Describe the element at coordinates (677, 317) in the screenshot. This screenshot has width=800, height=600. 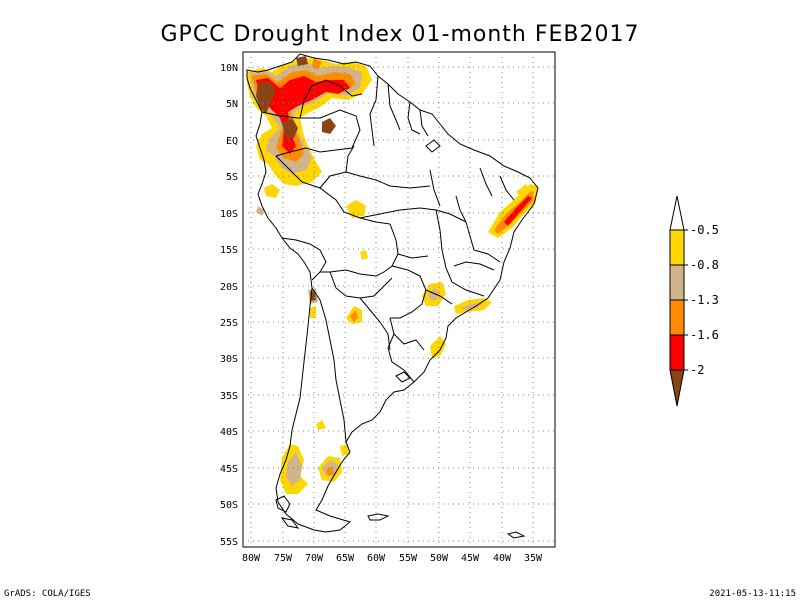
I see `colorbar-swatch-severe` at that location.